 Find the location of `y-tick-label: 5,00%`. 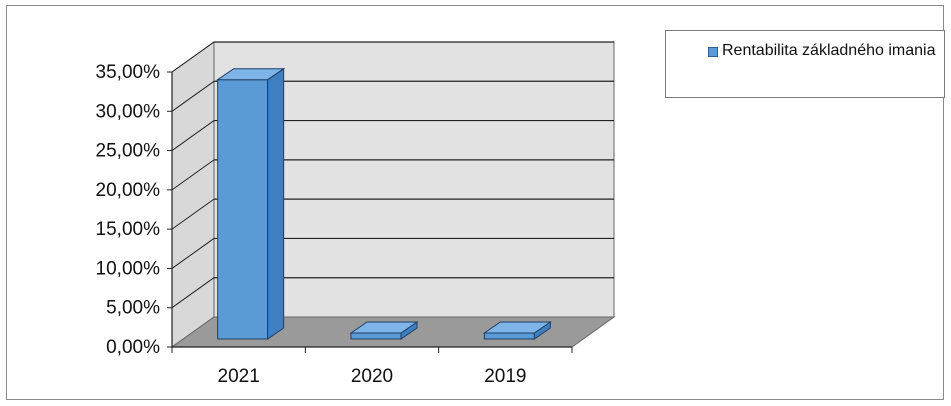

y-tick-label: 5,00% is located at coordinates (133, 308).